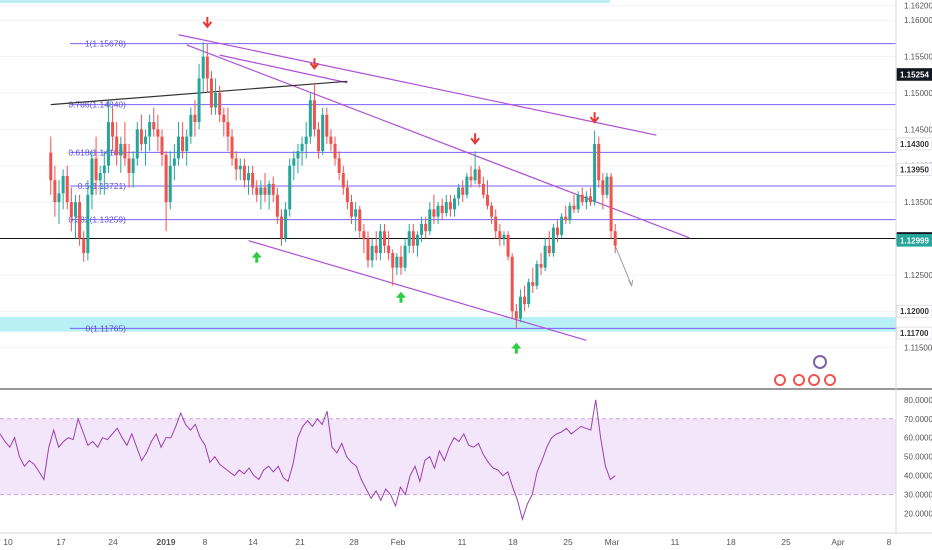 This screenshot has height=550, width=932. Describe the element at coordinates (731, 542) in the screenshot. I see `date-tick-label: 18` at that location.